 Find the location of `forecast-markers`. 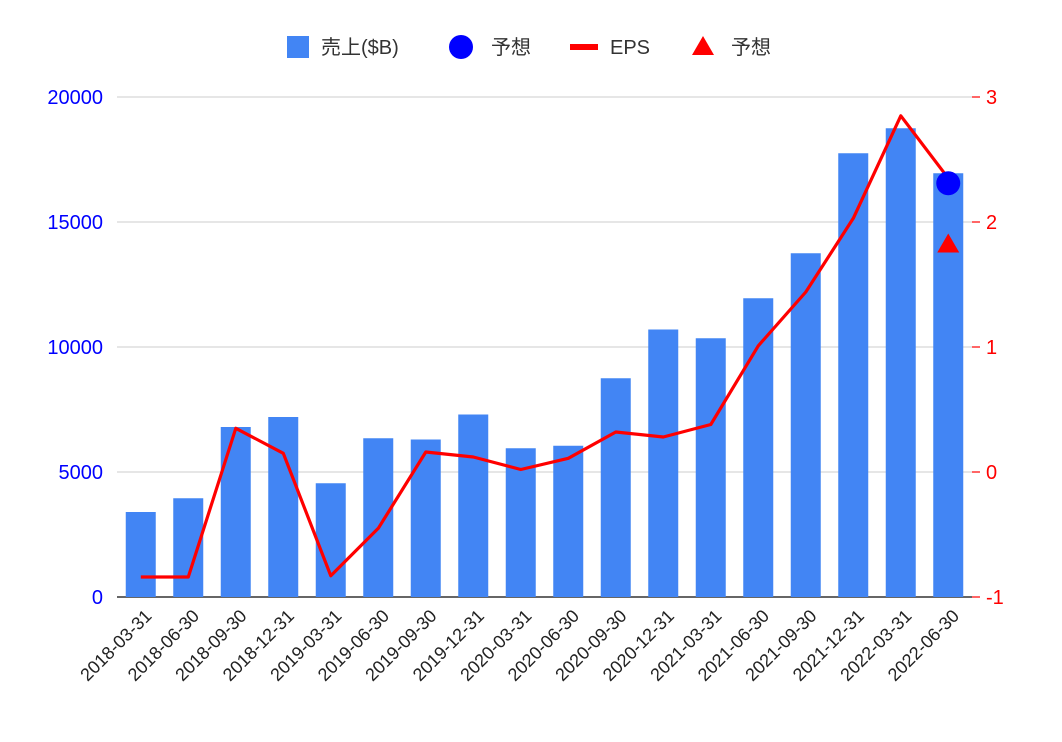

forecast-markers is located at coordinates (948, 212).